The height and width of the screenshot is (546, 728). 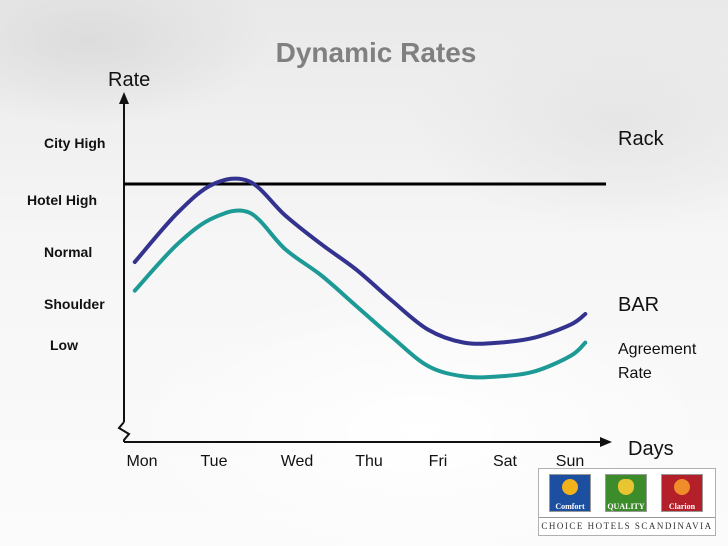 I want to click on clarion-logo-icon, so click(x=682, y=487).